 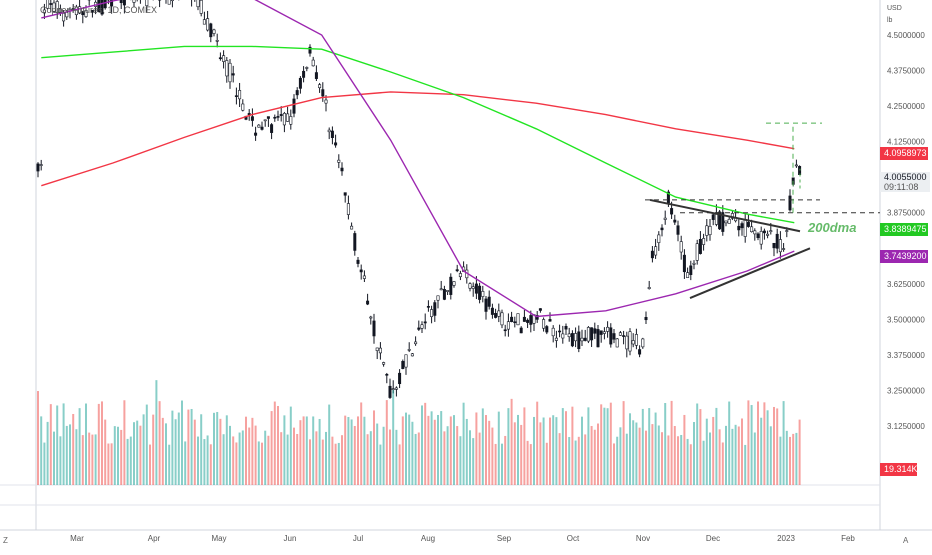 I want to click on auto-scale-button: A, so click(x=905, y=540).